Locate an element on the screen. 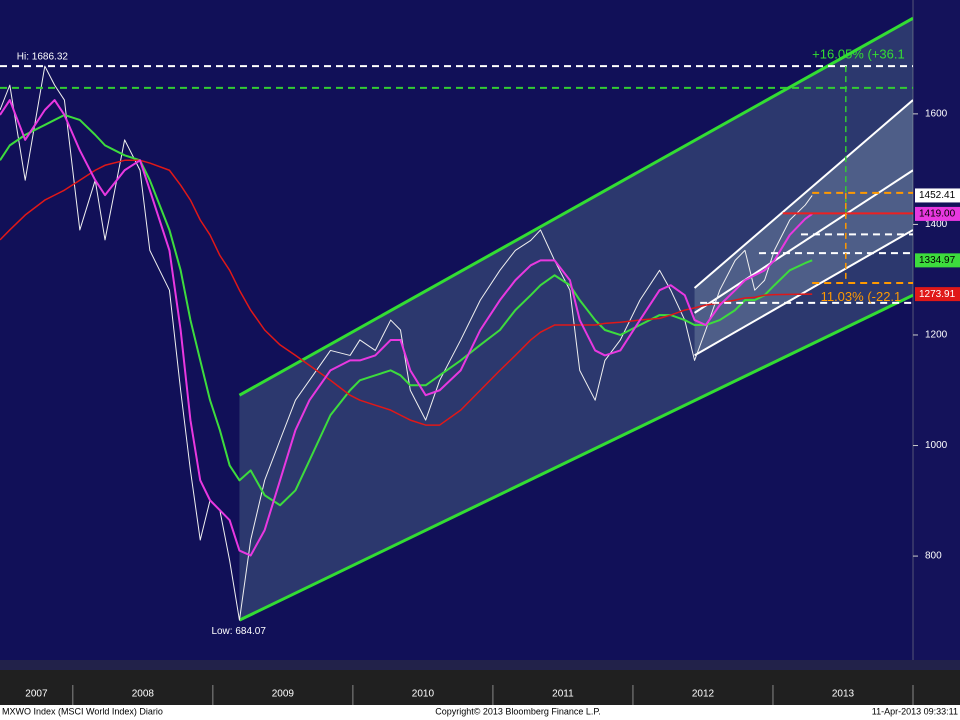  annotation: +16.05% (+36.1 is located at coordinates (858, 54).